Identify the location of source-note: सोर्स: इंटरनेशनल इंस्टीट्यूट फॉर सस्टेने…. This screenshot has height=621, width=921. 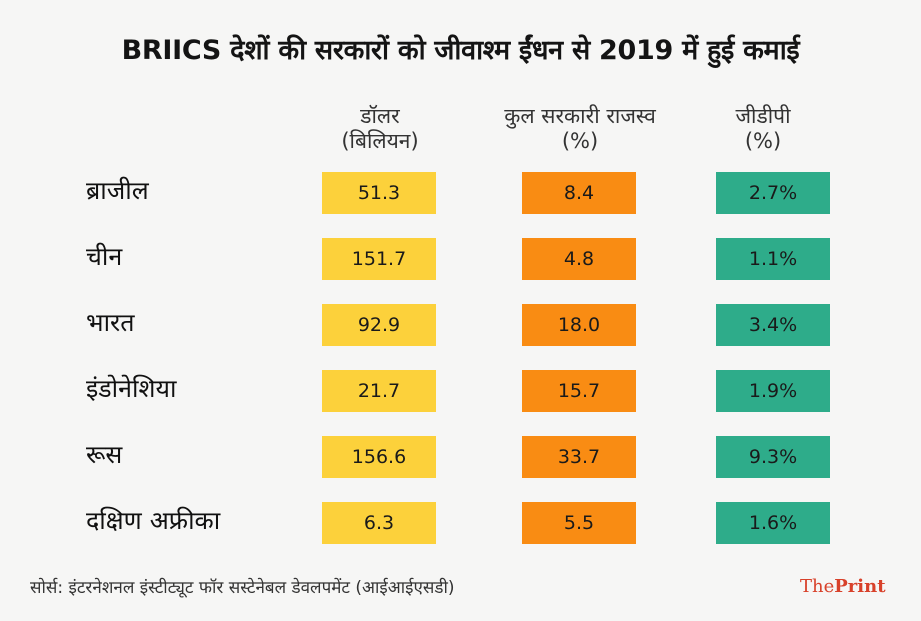
(242, 588).